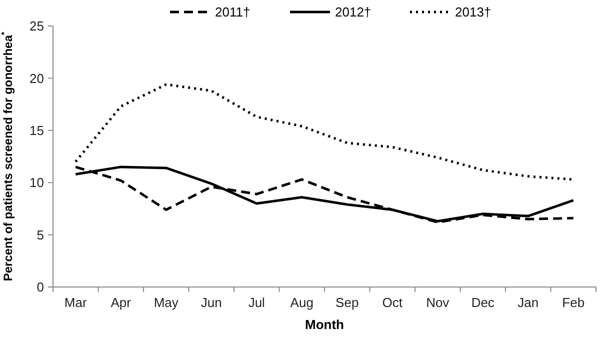 This screenshot has width=600, height=345. I want to click on x-axis-title: Month, so click(324, 324).